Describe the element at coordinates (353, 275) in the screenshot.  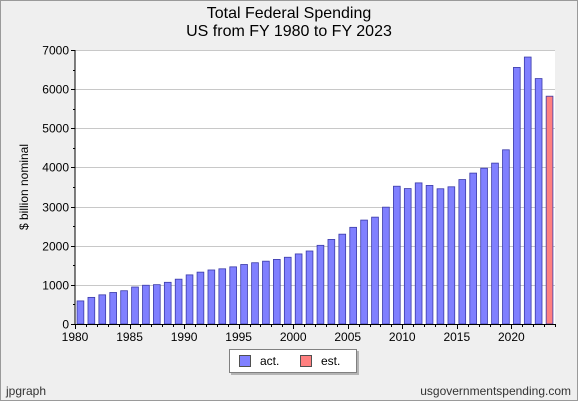
I see `bar-2005` at that location.